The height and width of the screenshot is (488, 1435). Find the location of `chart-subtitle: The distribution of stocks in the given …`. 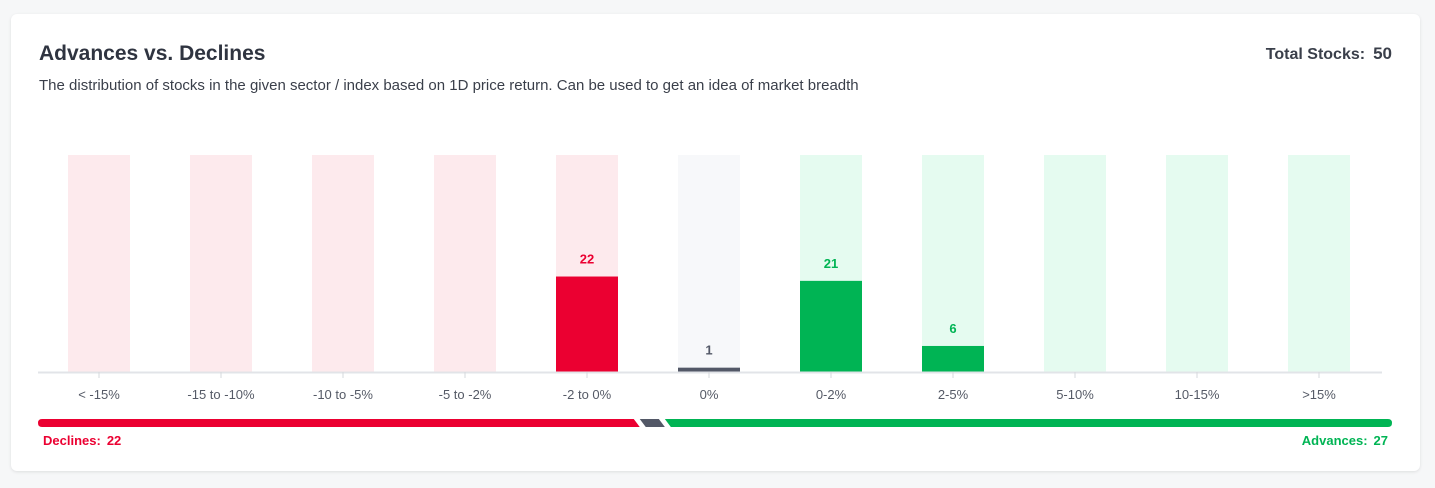

chart-subtitle: The distribution of stocks in the given … is located at coordinates (449, 85).